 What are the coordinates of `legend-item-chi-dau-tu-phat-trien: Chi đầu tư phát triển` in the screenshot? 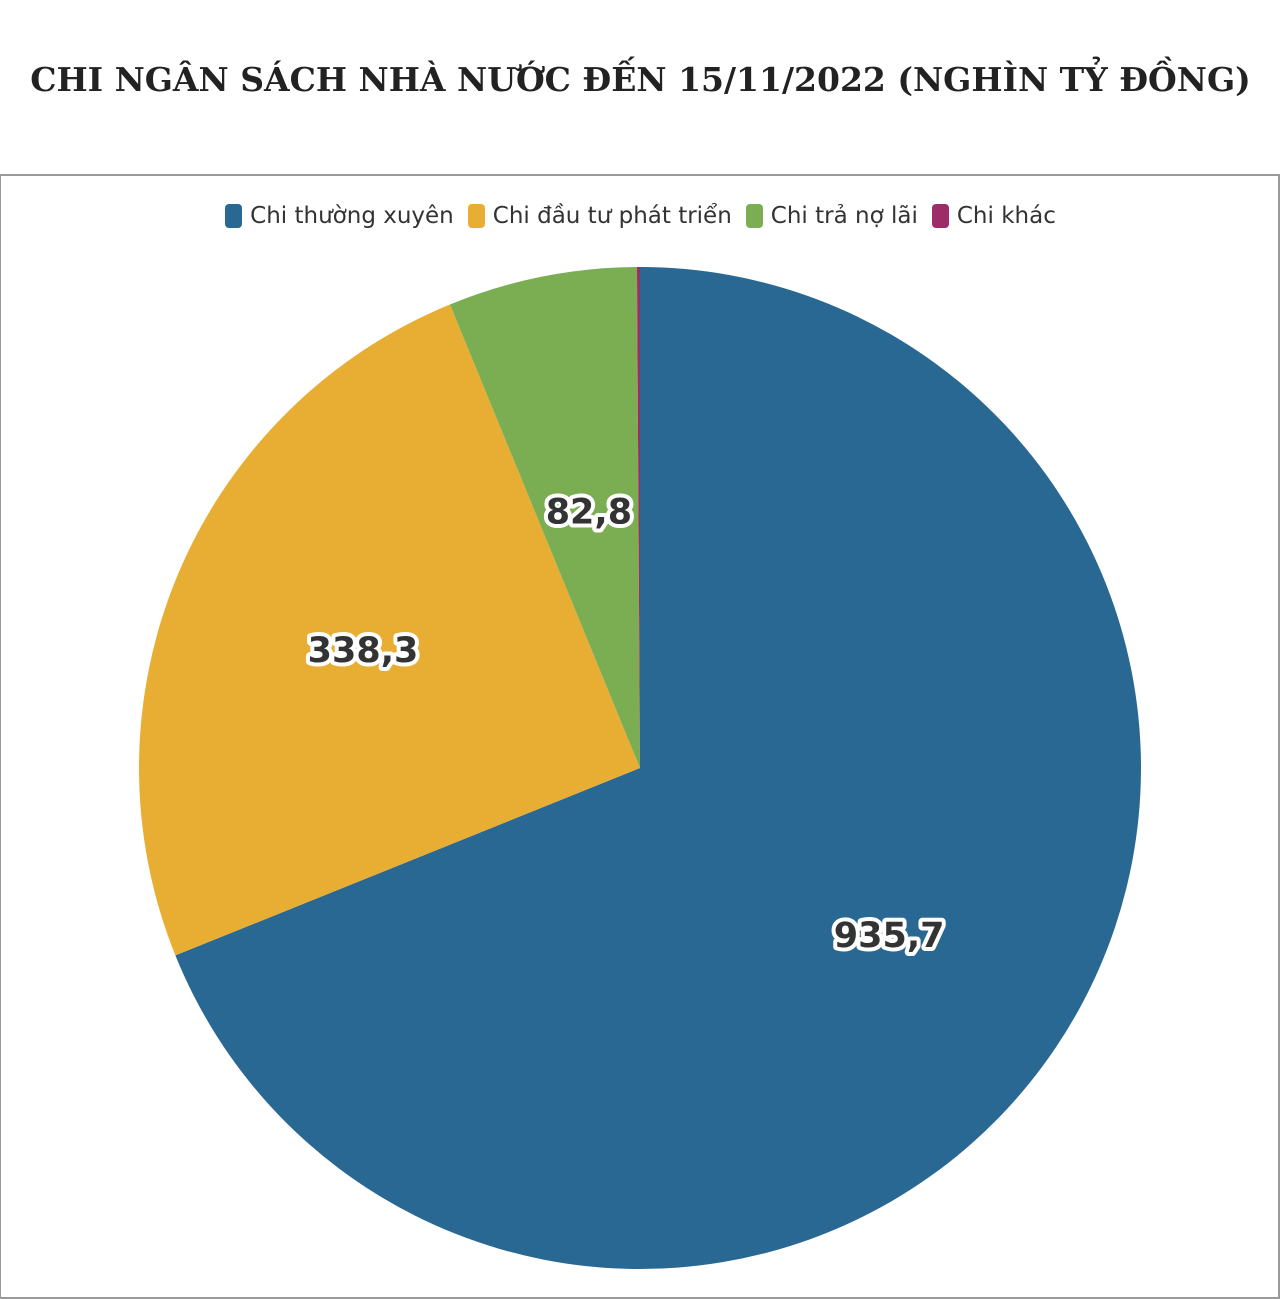 It's located at (599, 216).